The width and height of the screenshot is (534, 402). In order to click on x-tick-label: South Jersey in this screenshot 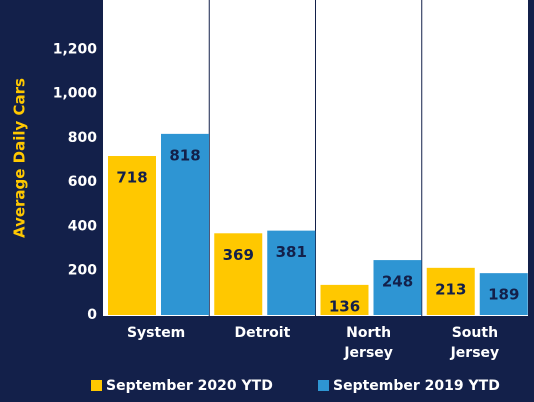, I will do `click(475, 343)`.